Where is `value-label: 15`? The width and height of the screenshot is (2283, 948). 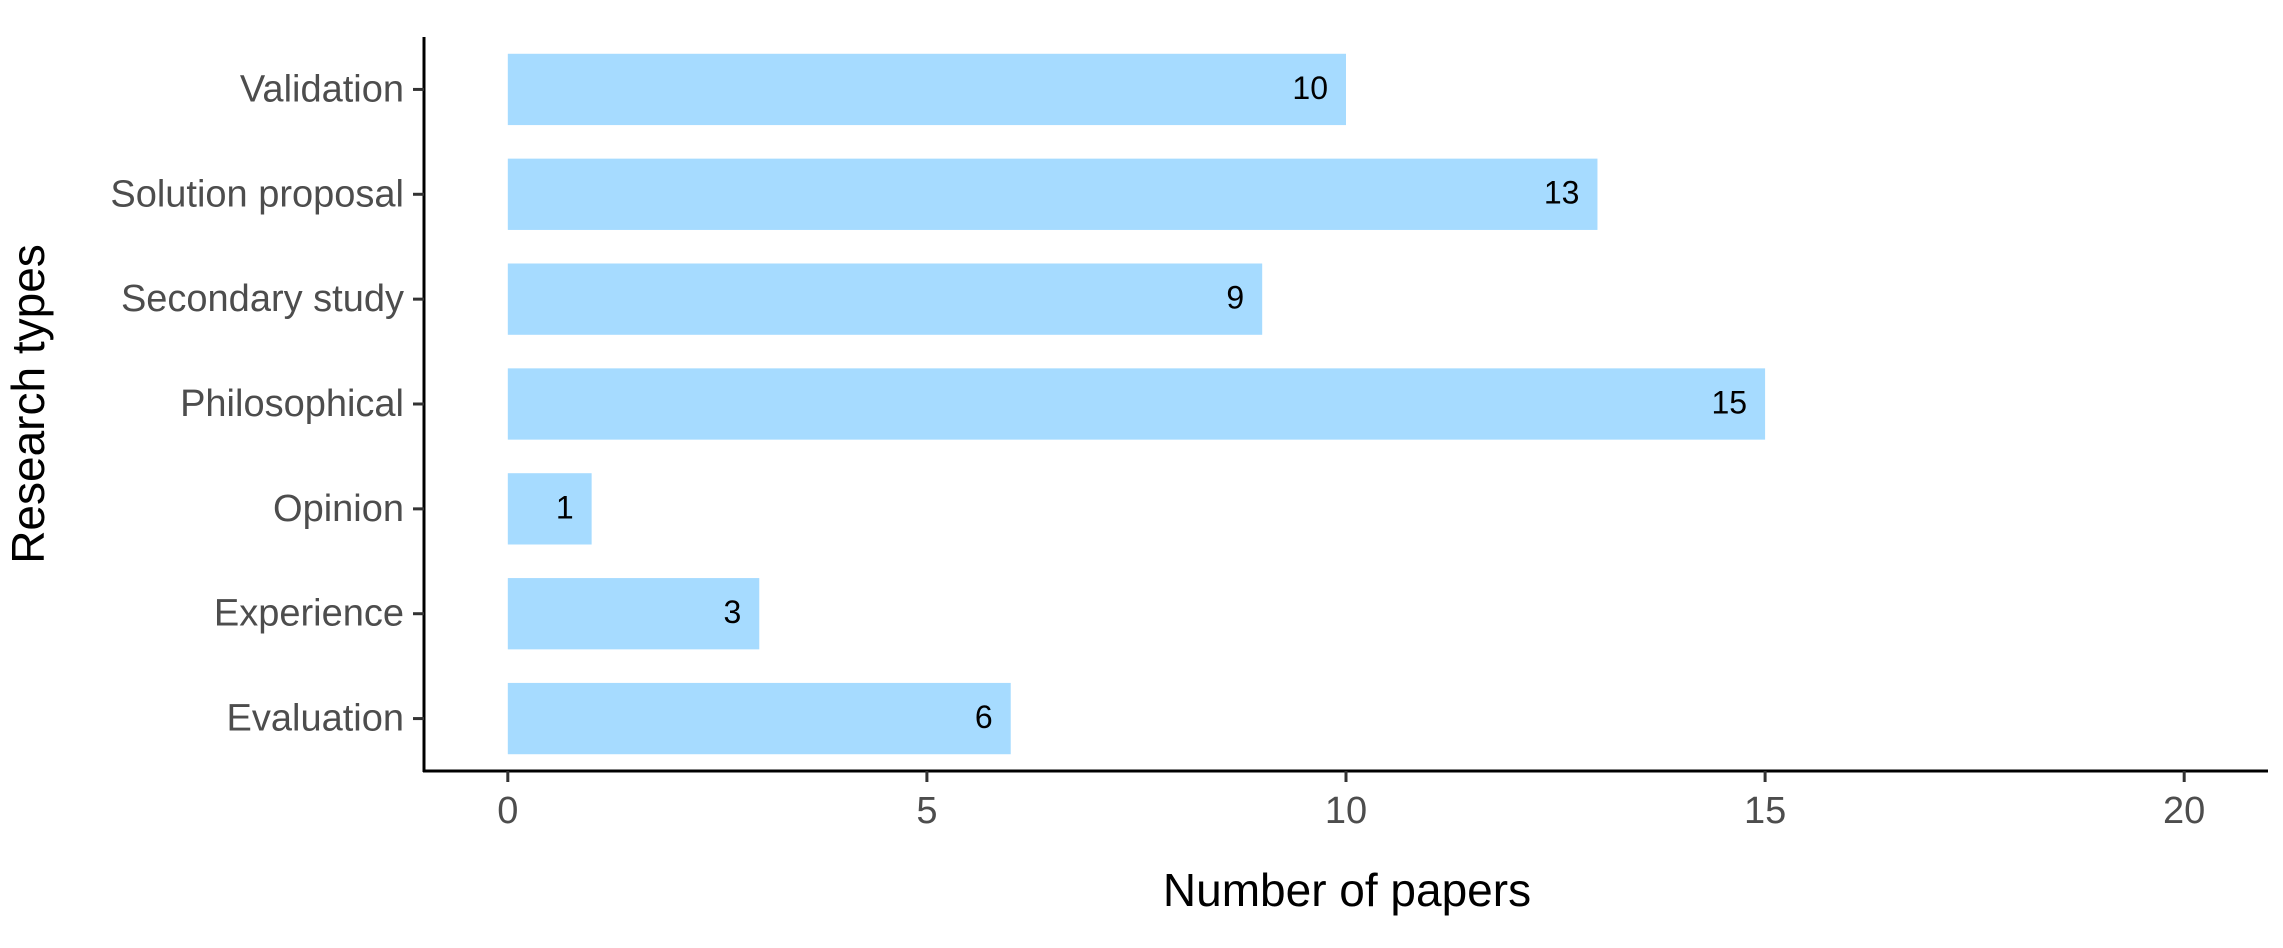 value-label: 15 is located at coordinates (1729, 402).